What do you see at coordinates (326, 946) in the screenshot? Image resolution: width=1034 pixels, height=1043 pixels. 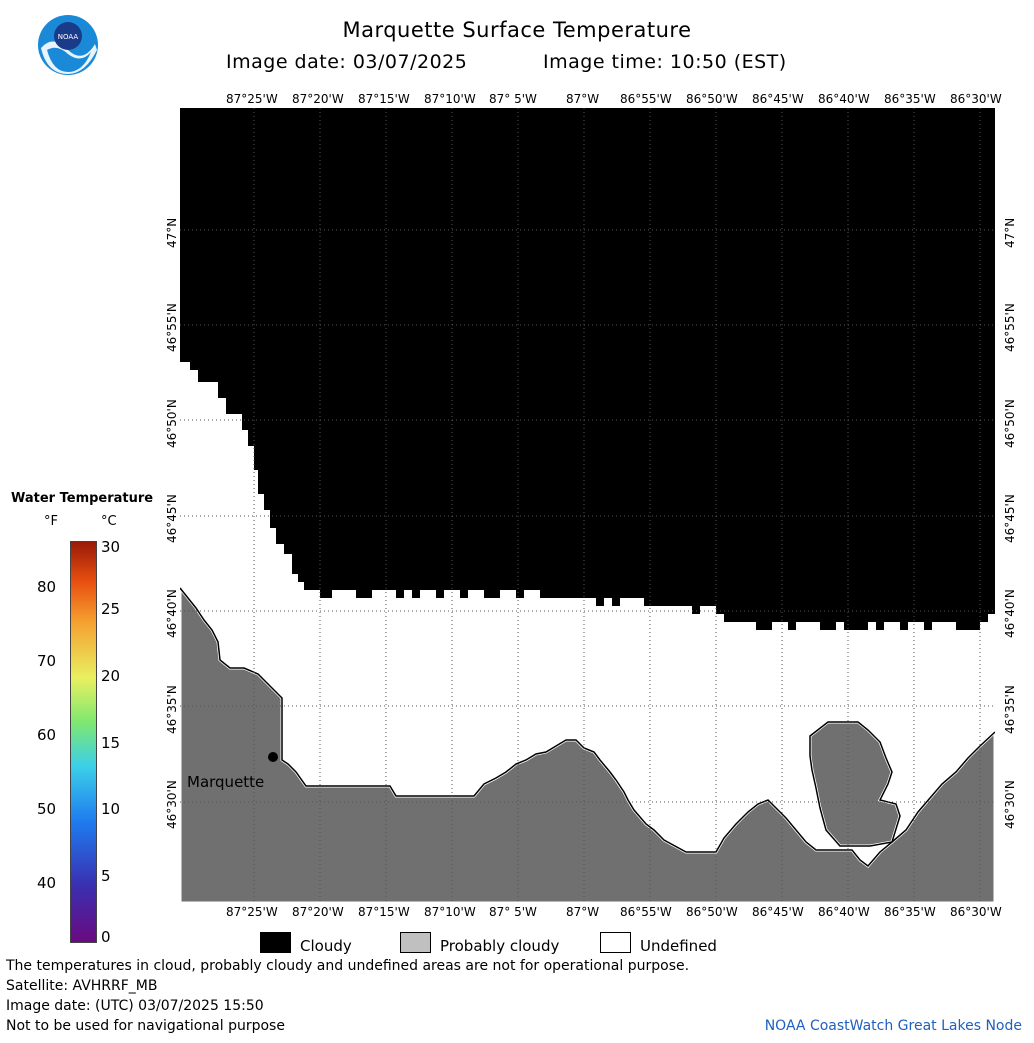 I see `legend-label-cloudy: Cloudy` at bounding box center [326, 946].